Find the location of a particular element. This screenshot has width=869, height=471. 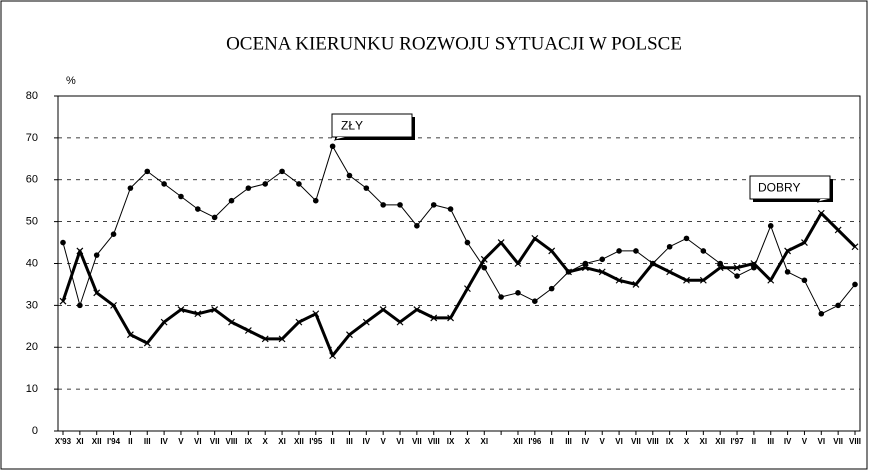

y-tick-label: 10 is located at coordinates (32, 389).